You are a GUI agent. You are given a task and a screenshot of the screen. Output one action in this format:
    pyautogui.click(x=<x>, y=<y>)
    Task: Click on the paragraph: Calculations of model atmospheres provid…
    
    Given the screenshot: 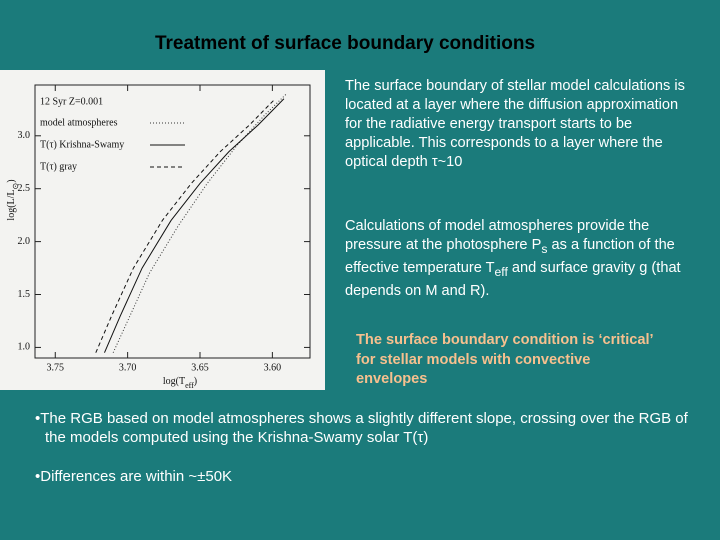 What is the action you would take?
    pyautogui.click(x=520, y=259)
    